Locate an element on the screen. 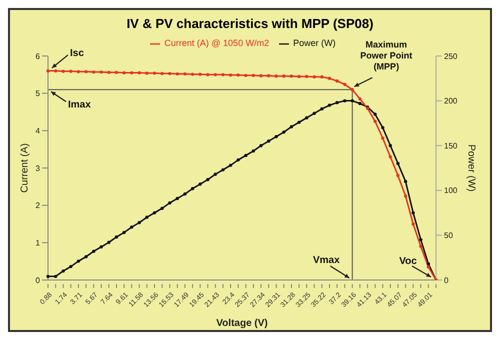 This screenshot has width=500, height=340. y2-tick-label: 100 is located at coordinates (451, 191).